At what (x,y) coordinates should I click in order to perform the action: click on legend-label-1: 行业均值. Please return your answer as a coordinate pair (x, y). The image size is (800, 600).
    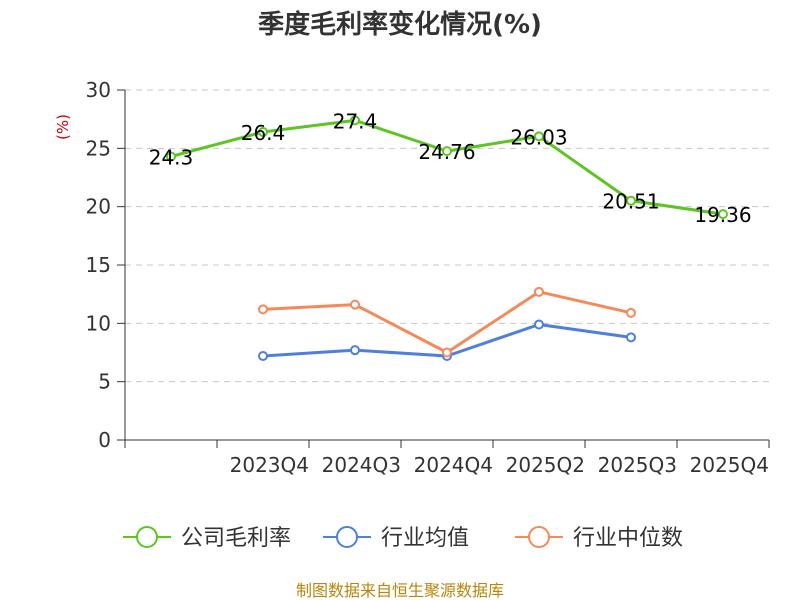
    Looking at the image, I should click on (425, 538).